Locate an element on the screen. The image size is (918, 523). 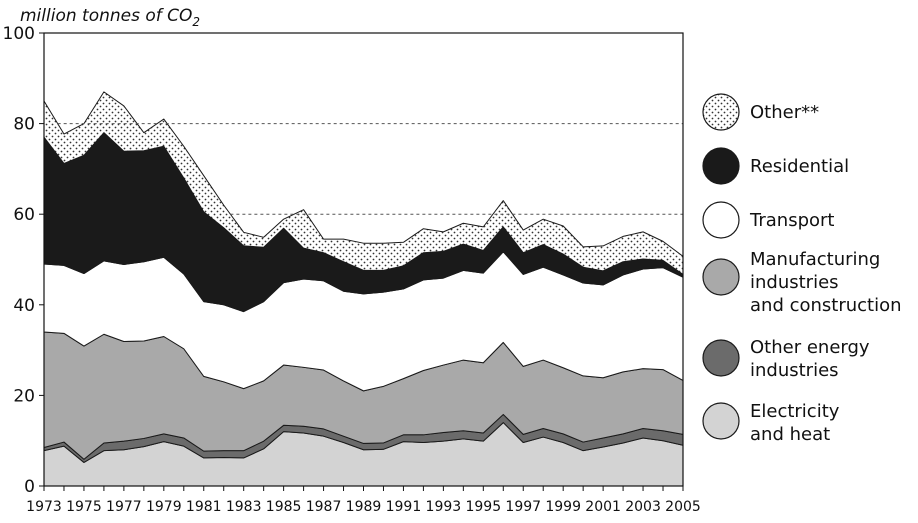
y-axis-label: million tonnes of CO2 is located at coordinates (110, 17).